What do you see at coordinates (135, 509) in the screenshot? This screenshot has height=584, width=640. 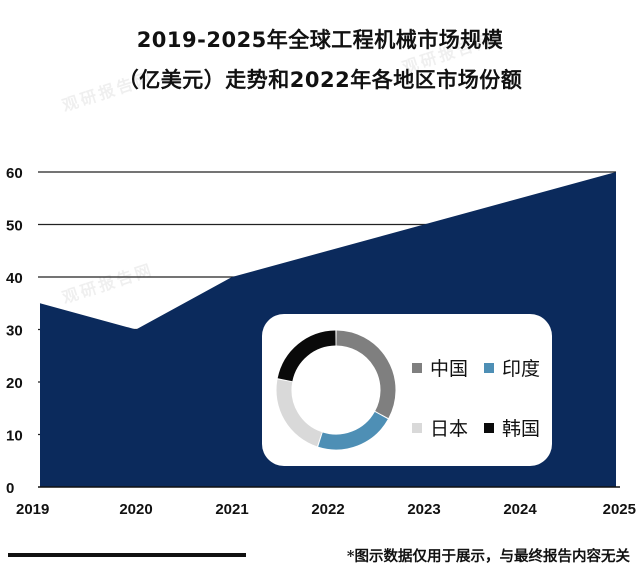 I see `x-tick-label: 2020` at bounding box center [135, 509].